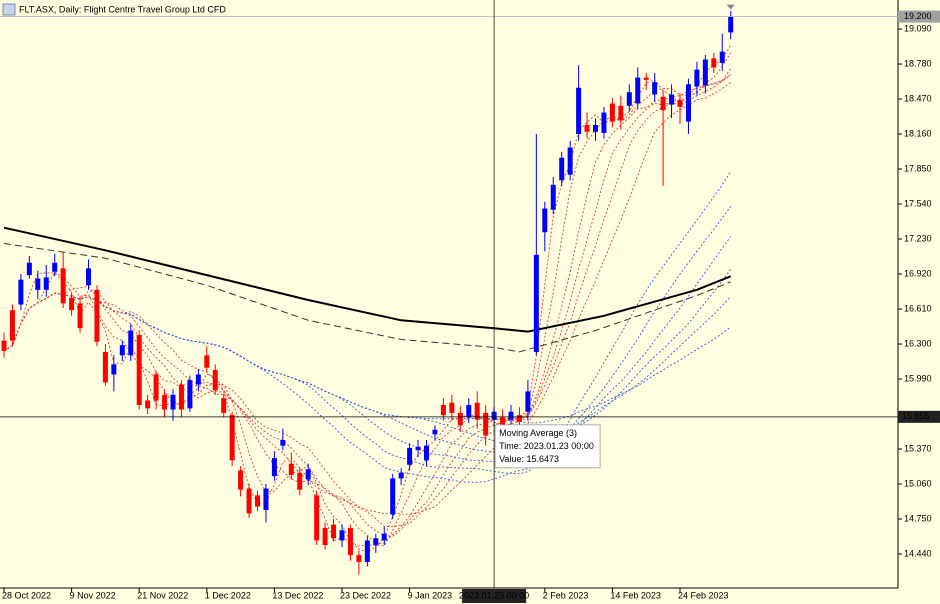  Describe the element at coordinates (918, 238) in the screenshot. I see `y-tick-label: 17.230` at that location.